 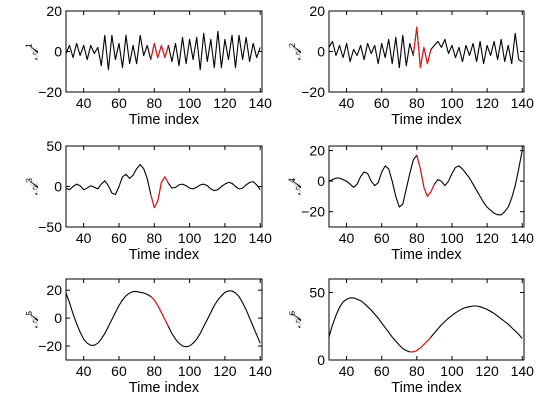 I want to click on subplot-4: 40 60 80 100 120 140 −20 0 20 Time index 𝒜4, so click(x=411, y=203).